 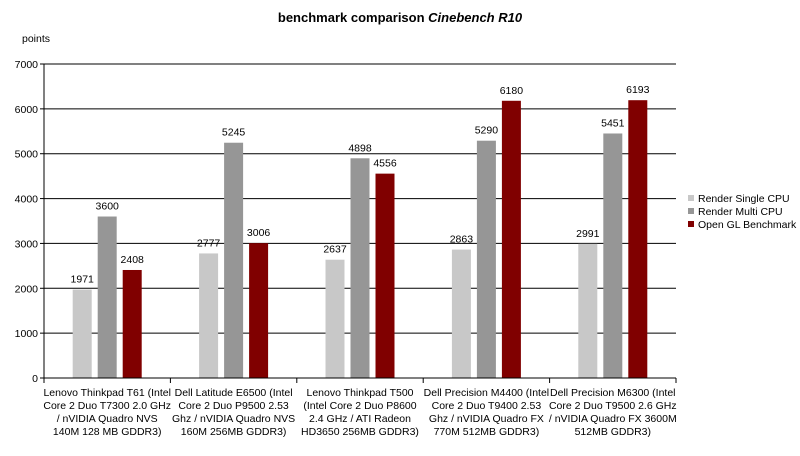 I want to click on y-tick-label: 7000, so click(x=27, y=65).